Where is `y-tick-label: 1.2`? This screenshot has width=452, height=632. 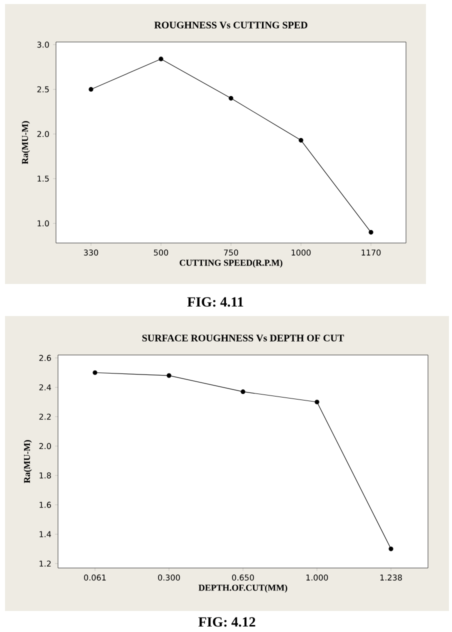 y-tick-label: 1.2 is located at coordinates (45, 563).